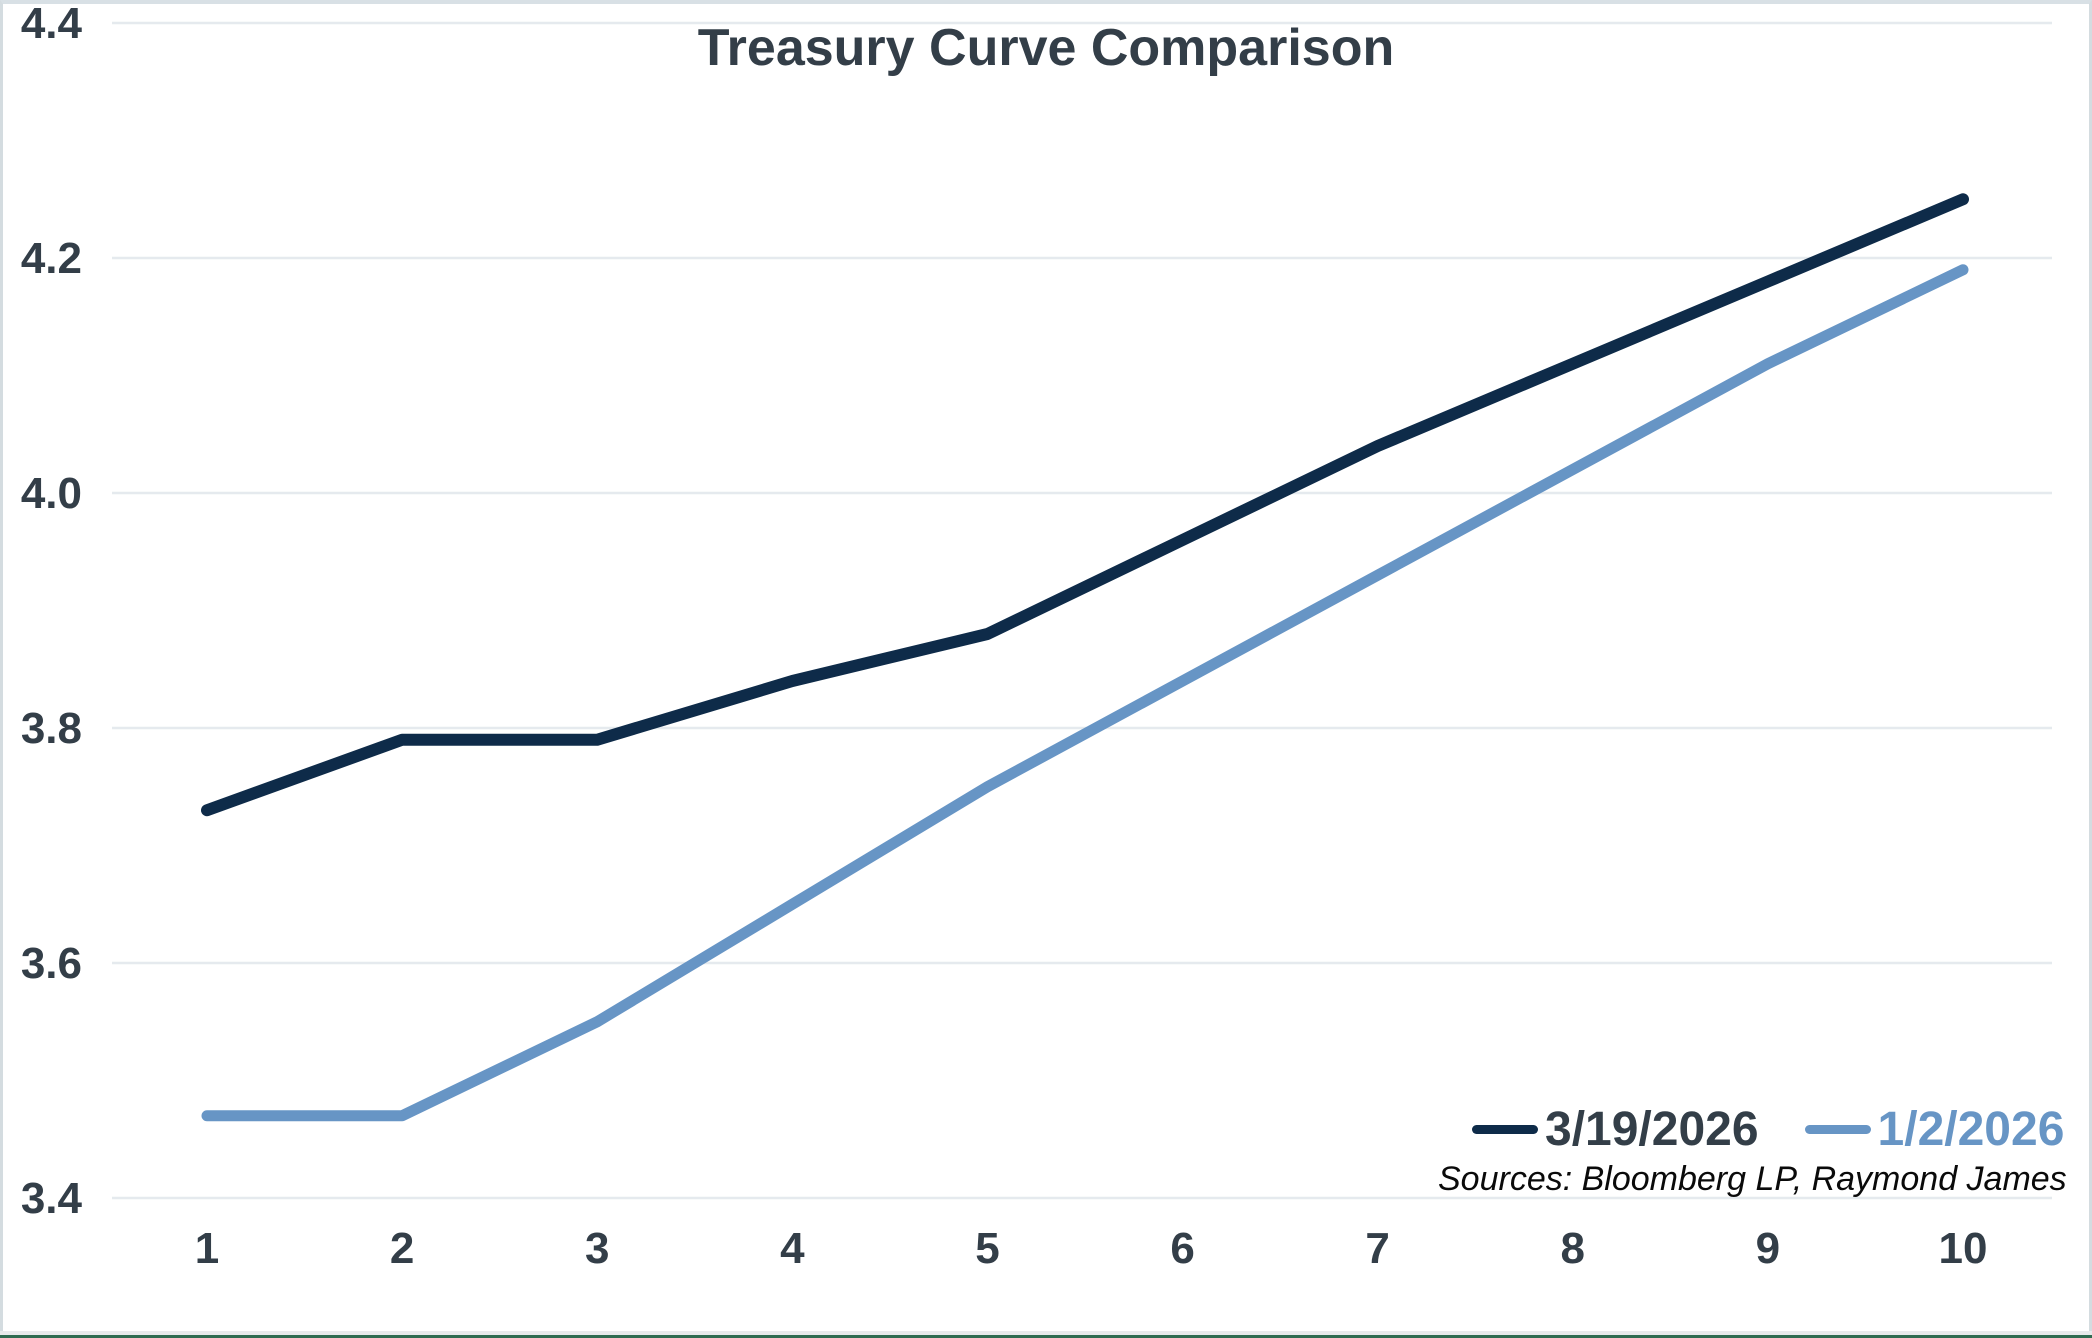  Describe the element at coordinates (1091, 1248) in the screenshot. I see `x-axis-tick-labels: 1 2 3 4 5 6 7 8 9 10` at that location.